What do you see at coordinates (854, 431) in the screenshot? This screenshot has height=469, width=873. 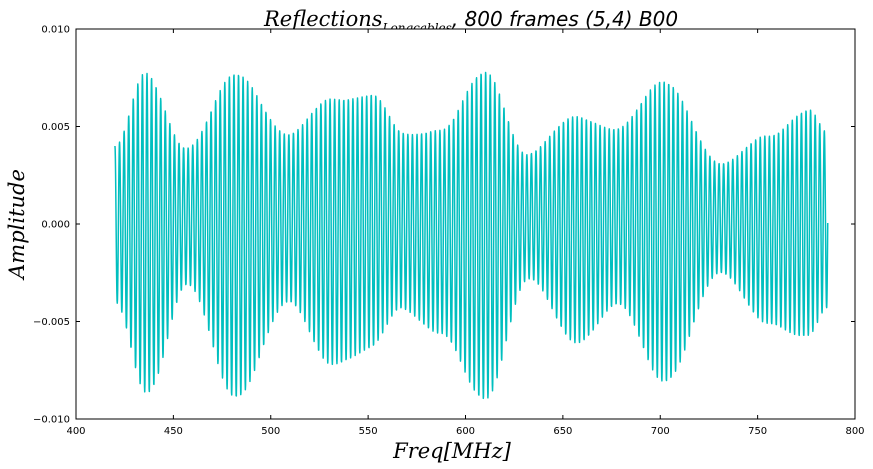 I see `x-tick-label: 800` at bounding box center [854, 431].